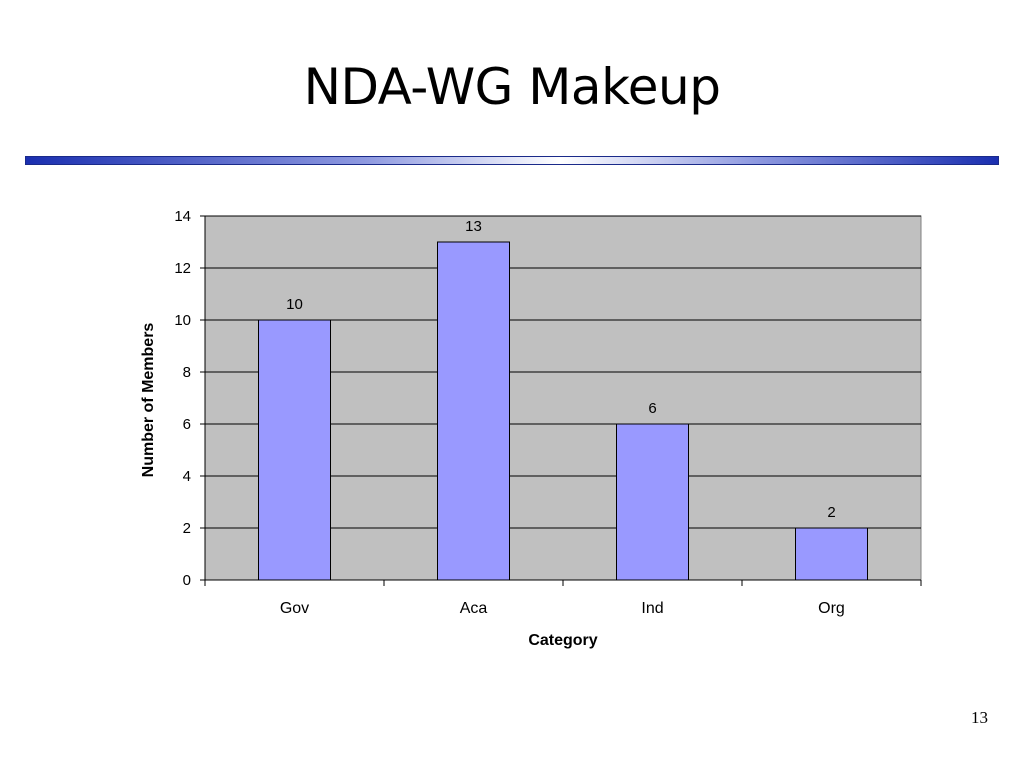 This screenshot has width=1024, height=768. I want to click on x-tick-label: Ind, so click(652, 608).